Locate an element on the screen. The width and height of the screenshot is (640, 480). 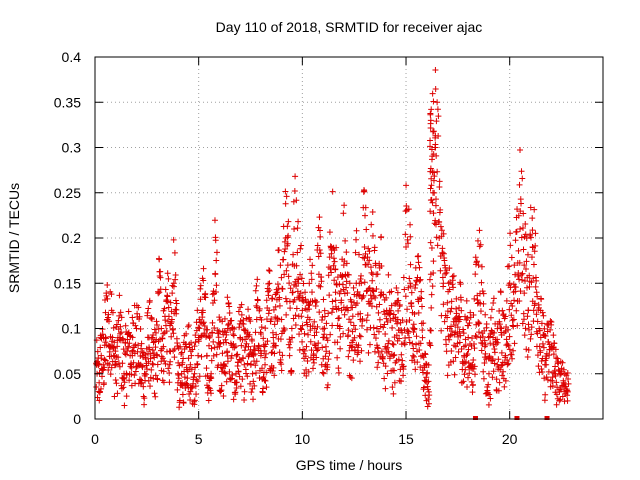
y-tick-label: 0.2 is located at coordinates (72, 238).